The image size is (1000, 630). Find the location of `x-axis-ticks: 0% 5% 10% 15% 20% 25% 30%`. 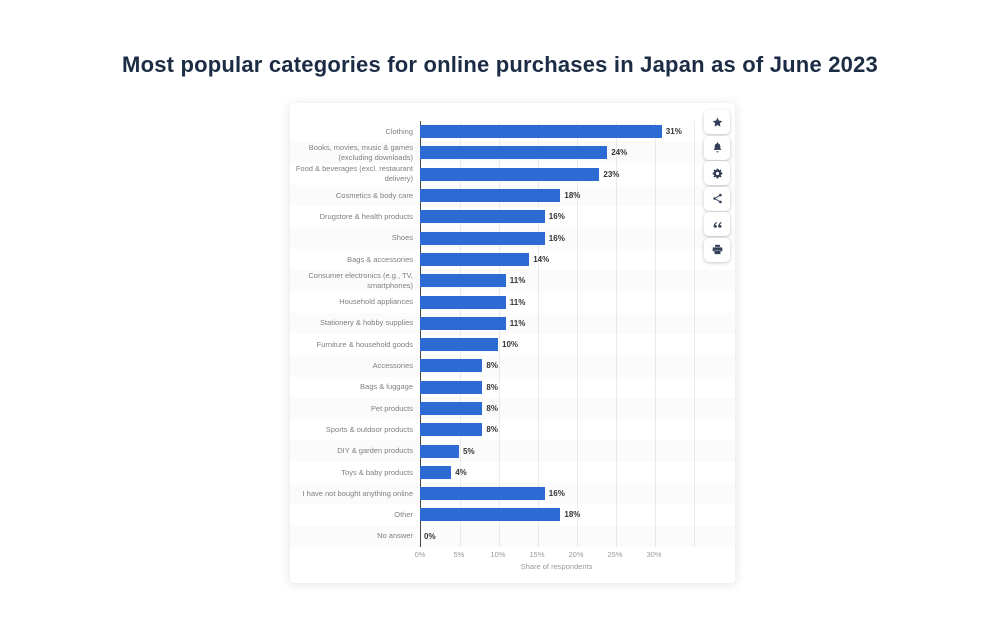

x-axis-ticks: 0% 5% 10% 15% 20% 25% 30% is located at coordinates (554, 555).